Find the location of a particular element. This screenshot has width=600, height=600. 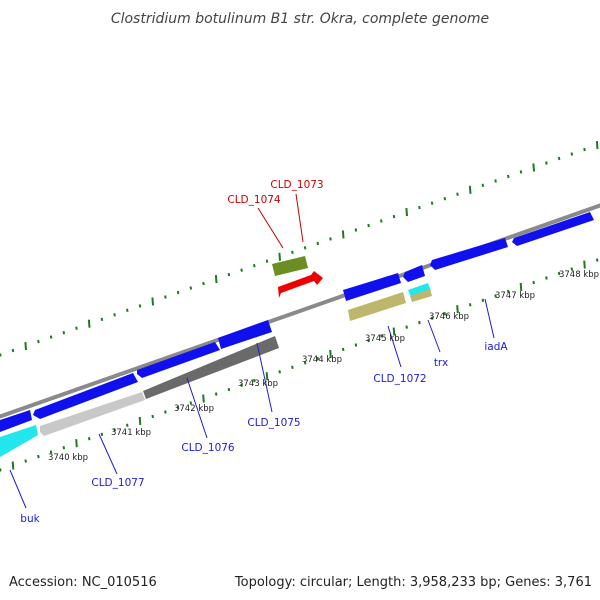

accession-text: Accession: NC_010516 is located at coordinates (83, 582).